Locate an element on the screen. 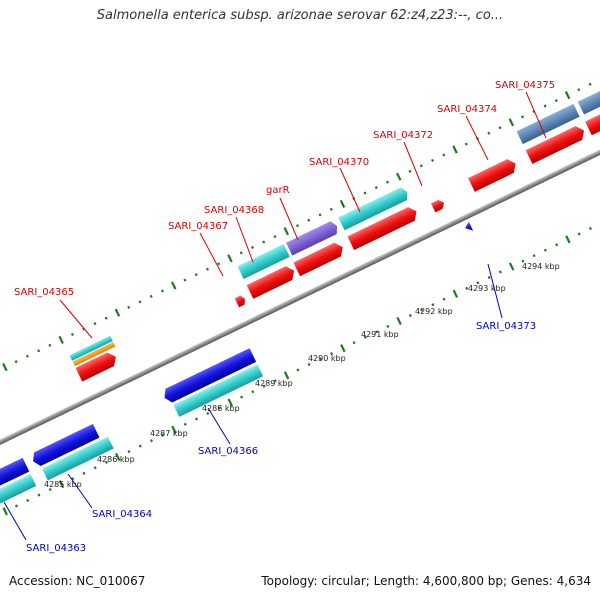 The image size is (600, 604). label-SARI_04375: SARI_04375 is located at coordinates (525, 85).